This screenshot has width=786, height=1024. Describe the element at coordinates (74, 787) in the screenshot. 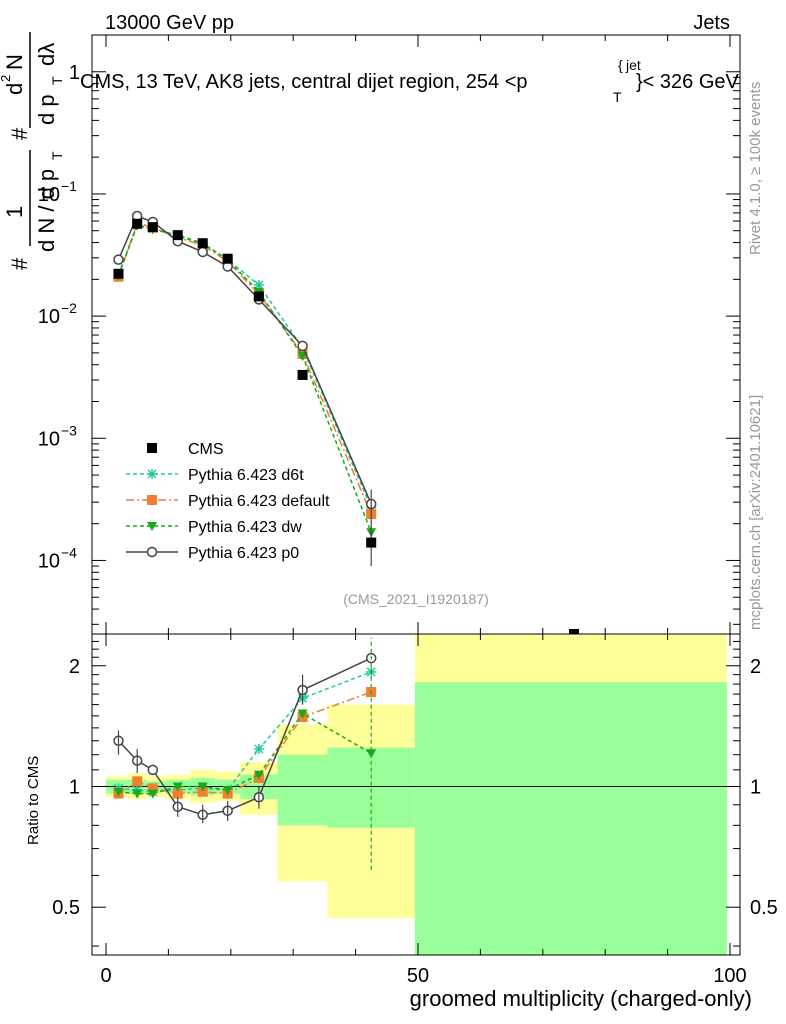

I see `bottom-y-tick-label: 1` at that location.